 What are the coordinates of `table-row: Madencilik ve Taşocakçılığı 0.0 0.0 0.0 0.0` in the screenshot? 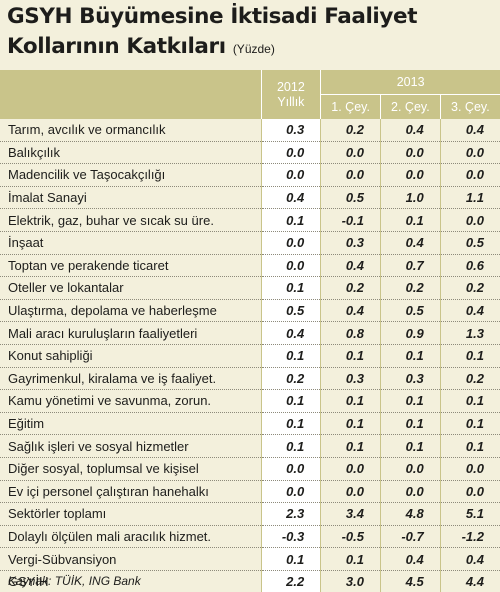 It's located at (250, 175).